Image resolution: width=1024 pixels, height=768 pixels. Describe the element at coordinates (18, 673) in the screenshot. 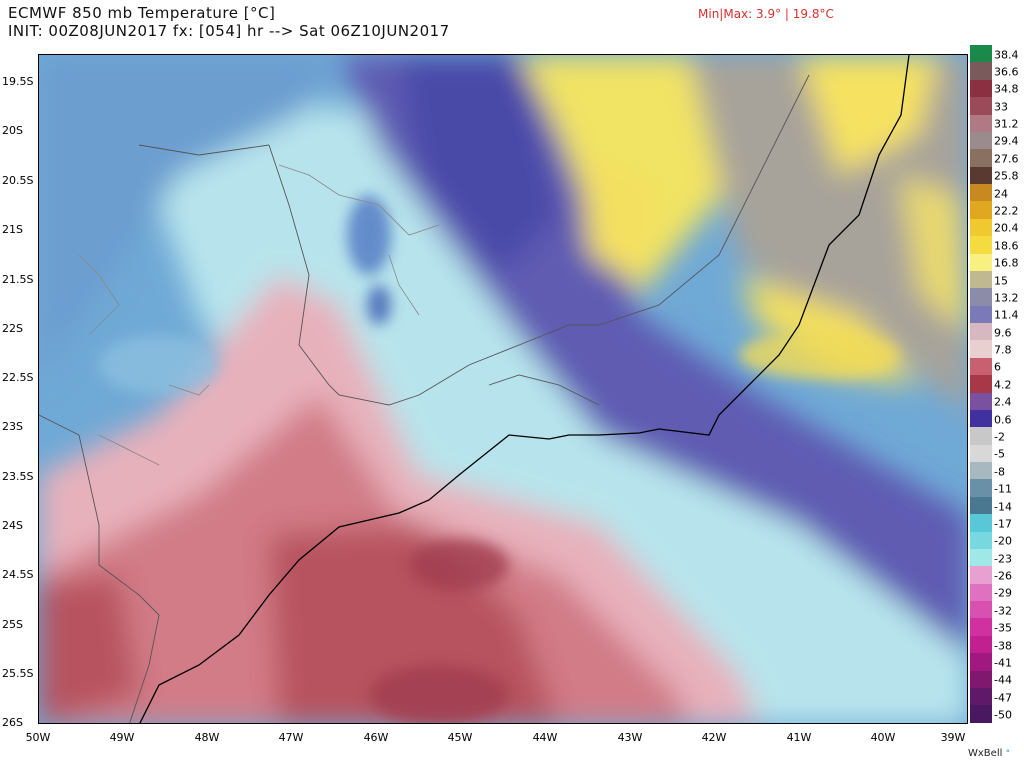

I see `lat-label: 25.5S` at that location.